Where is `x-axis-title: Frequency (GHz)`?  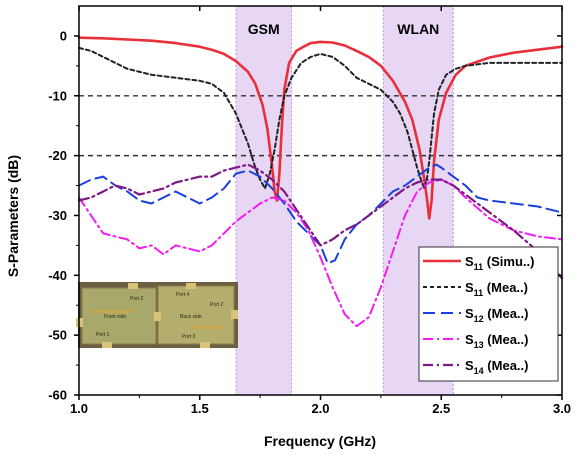
x-axis-title: Frequency (GHz) is located at coordinates (320, 441).